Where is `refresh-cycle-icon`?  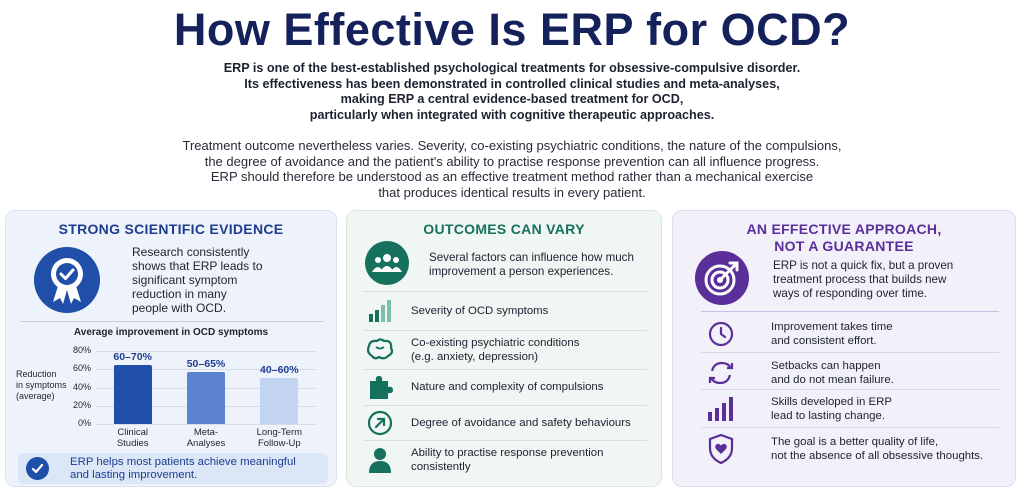 refresh-cycle-icon is located at coordinates (721, 373).